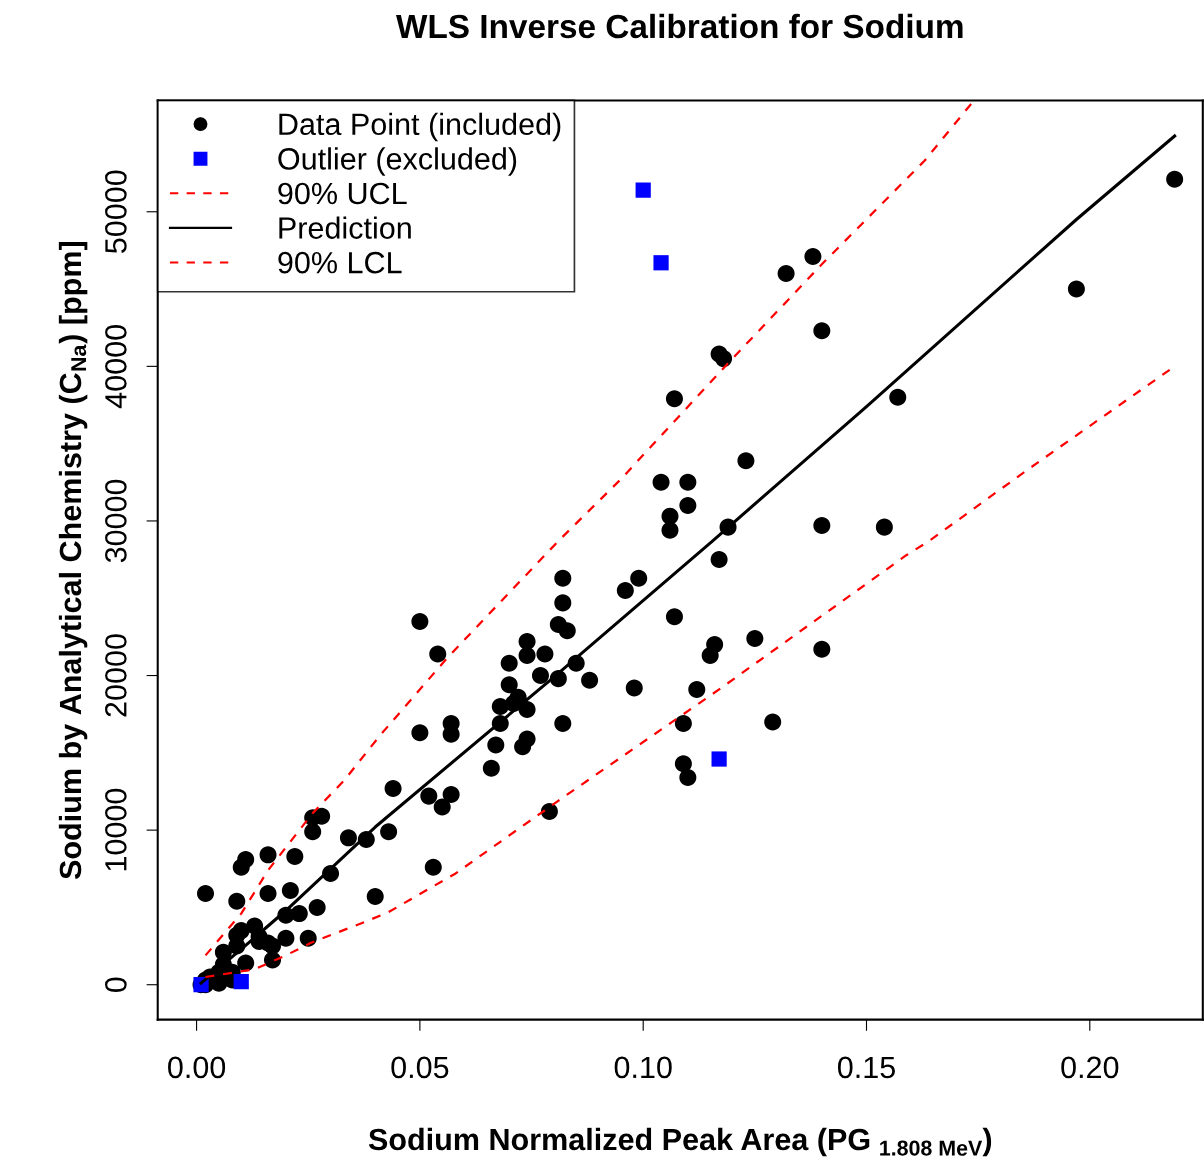 This screenshot has width=1204, height=1168. Describe the element at coordinates (420, 127) in the screenshot. I see `legend-label: Data Point (included)` at that location.